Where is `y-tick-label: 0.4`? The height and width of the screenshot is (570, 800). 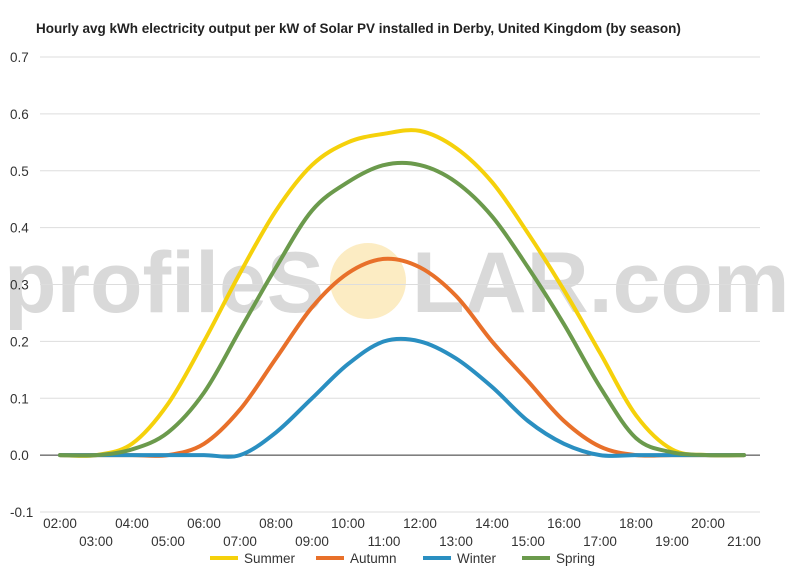
y-tick-label: 0.4 is located at coordinates (19, 228).